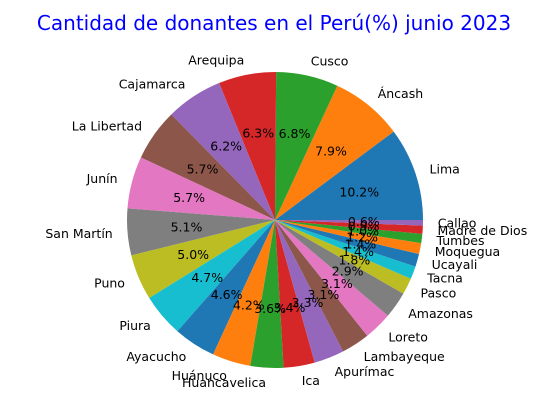 The width and height of the screenshot is (548, 415). What do you see at coordinates (78, 233) in the screenshot?
I see `category-label-san-martin: San Martín` at bounding box center [78, 233].